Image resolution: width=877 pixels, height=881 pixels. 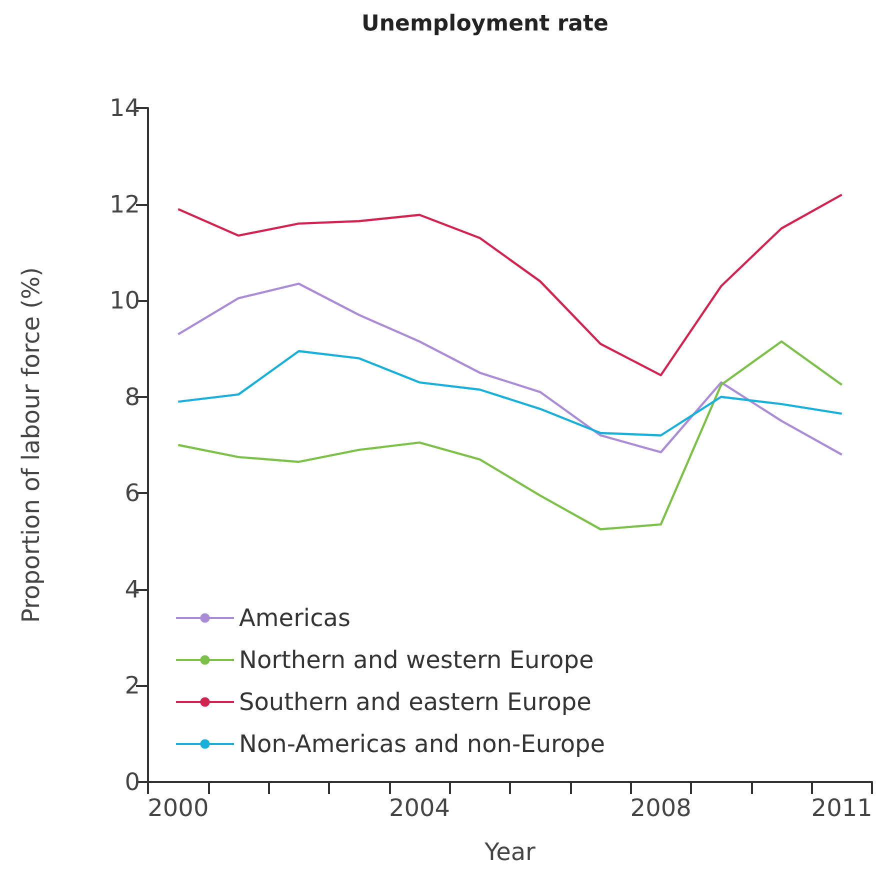 I want to click on y-tick-label: 6, so click(x=132, y=493).